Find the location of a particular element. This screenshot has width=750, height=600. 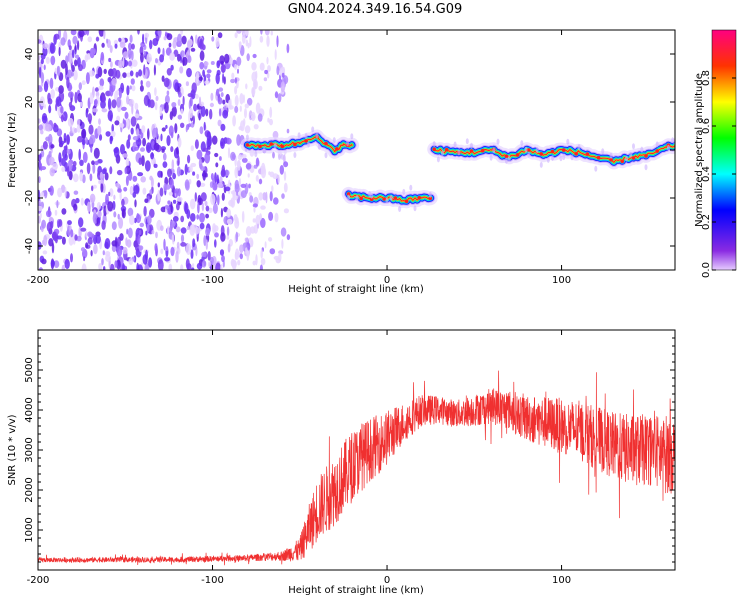

colorbar-tick-label: 0.4 is located at coordinates (706, 174).